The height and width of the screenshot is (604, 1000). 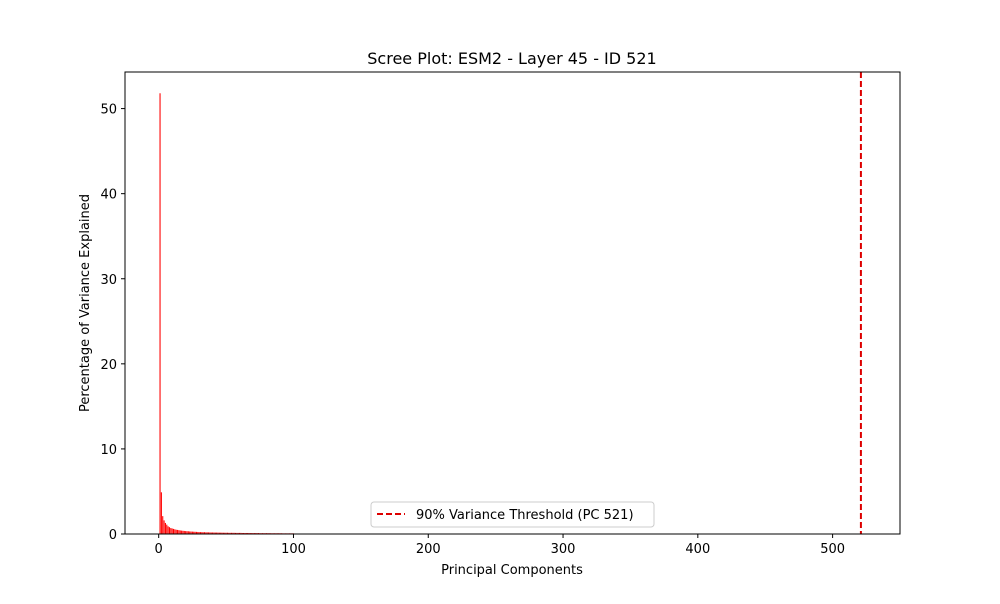 What do you see at coordinates (108, 450) in the screenshot?
I see `y-tick-label: 10` at bounding box center [108, 450].